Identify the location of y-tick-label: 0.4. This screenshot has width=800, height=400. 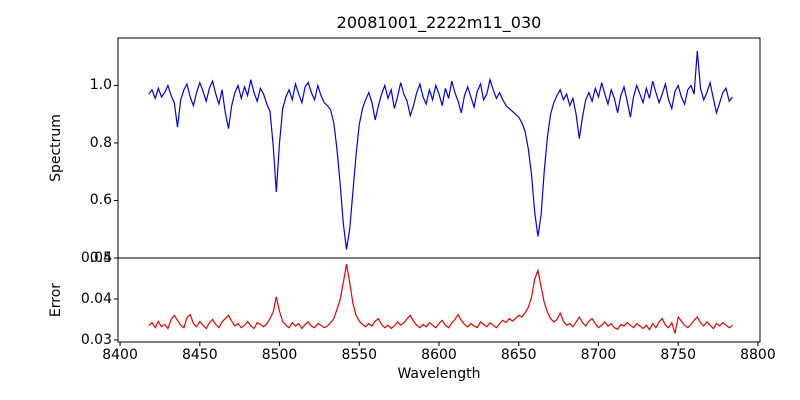
(100, 258).